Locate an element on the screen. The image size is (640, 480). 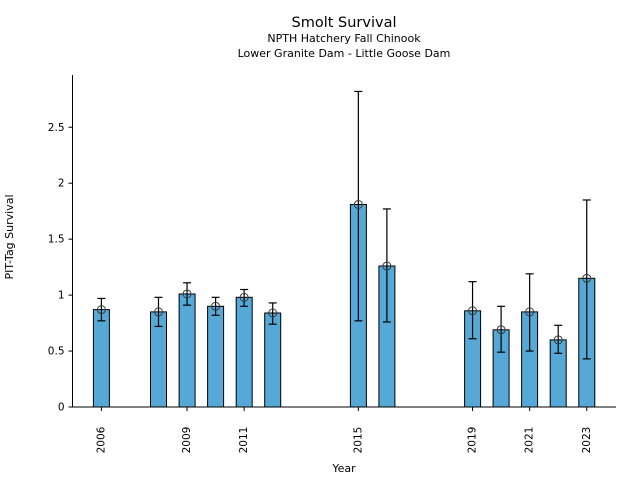
point-marker-2008 is located at coordinates (158, 312).